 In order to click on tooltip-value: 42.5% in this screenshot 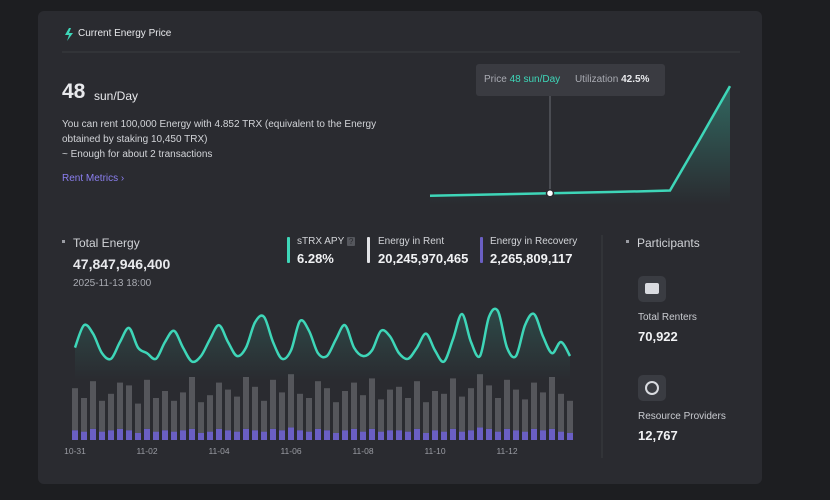, I will do `click(635, 79)`.